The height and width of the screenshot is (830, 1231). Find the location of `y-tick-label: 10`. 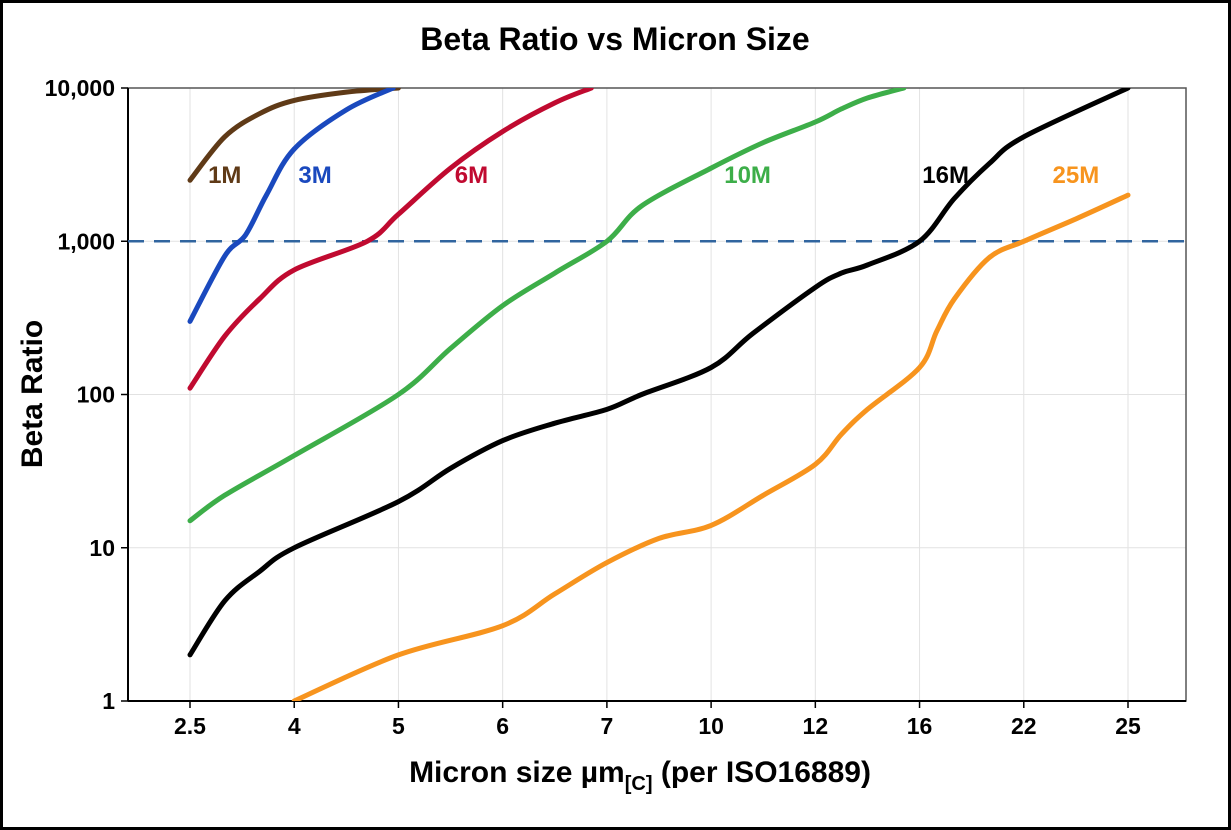

y-tick-label: 10 is located at coordinates (102, 548).